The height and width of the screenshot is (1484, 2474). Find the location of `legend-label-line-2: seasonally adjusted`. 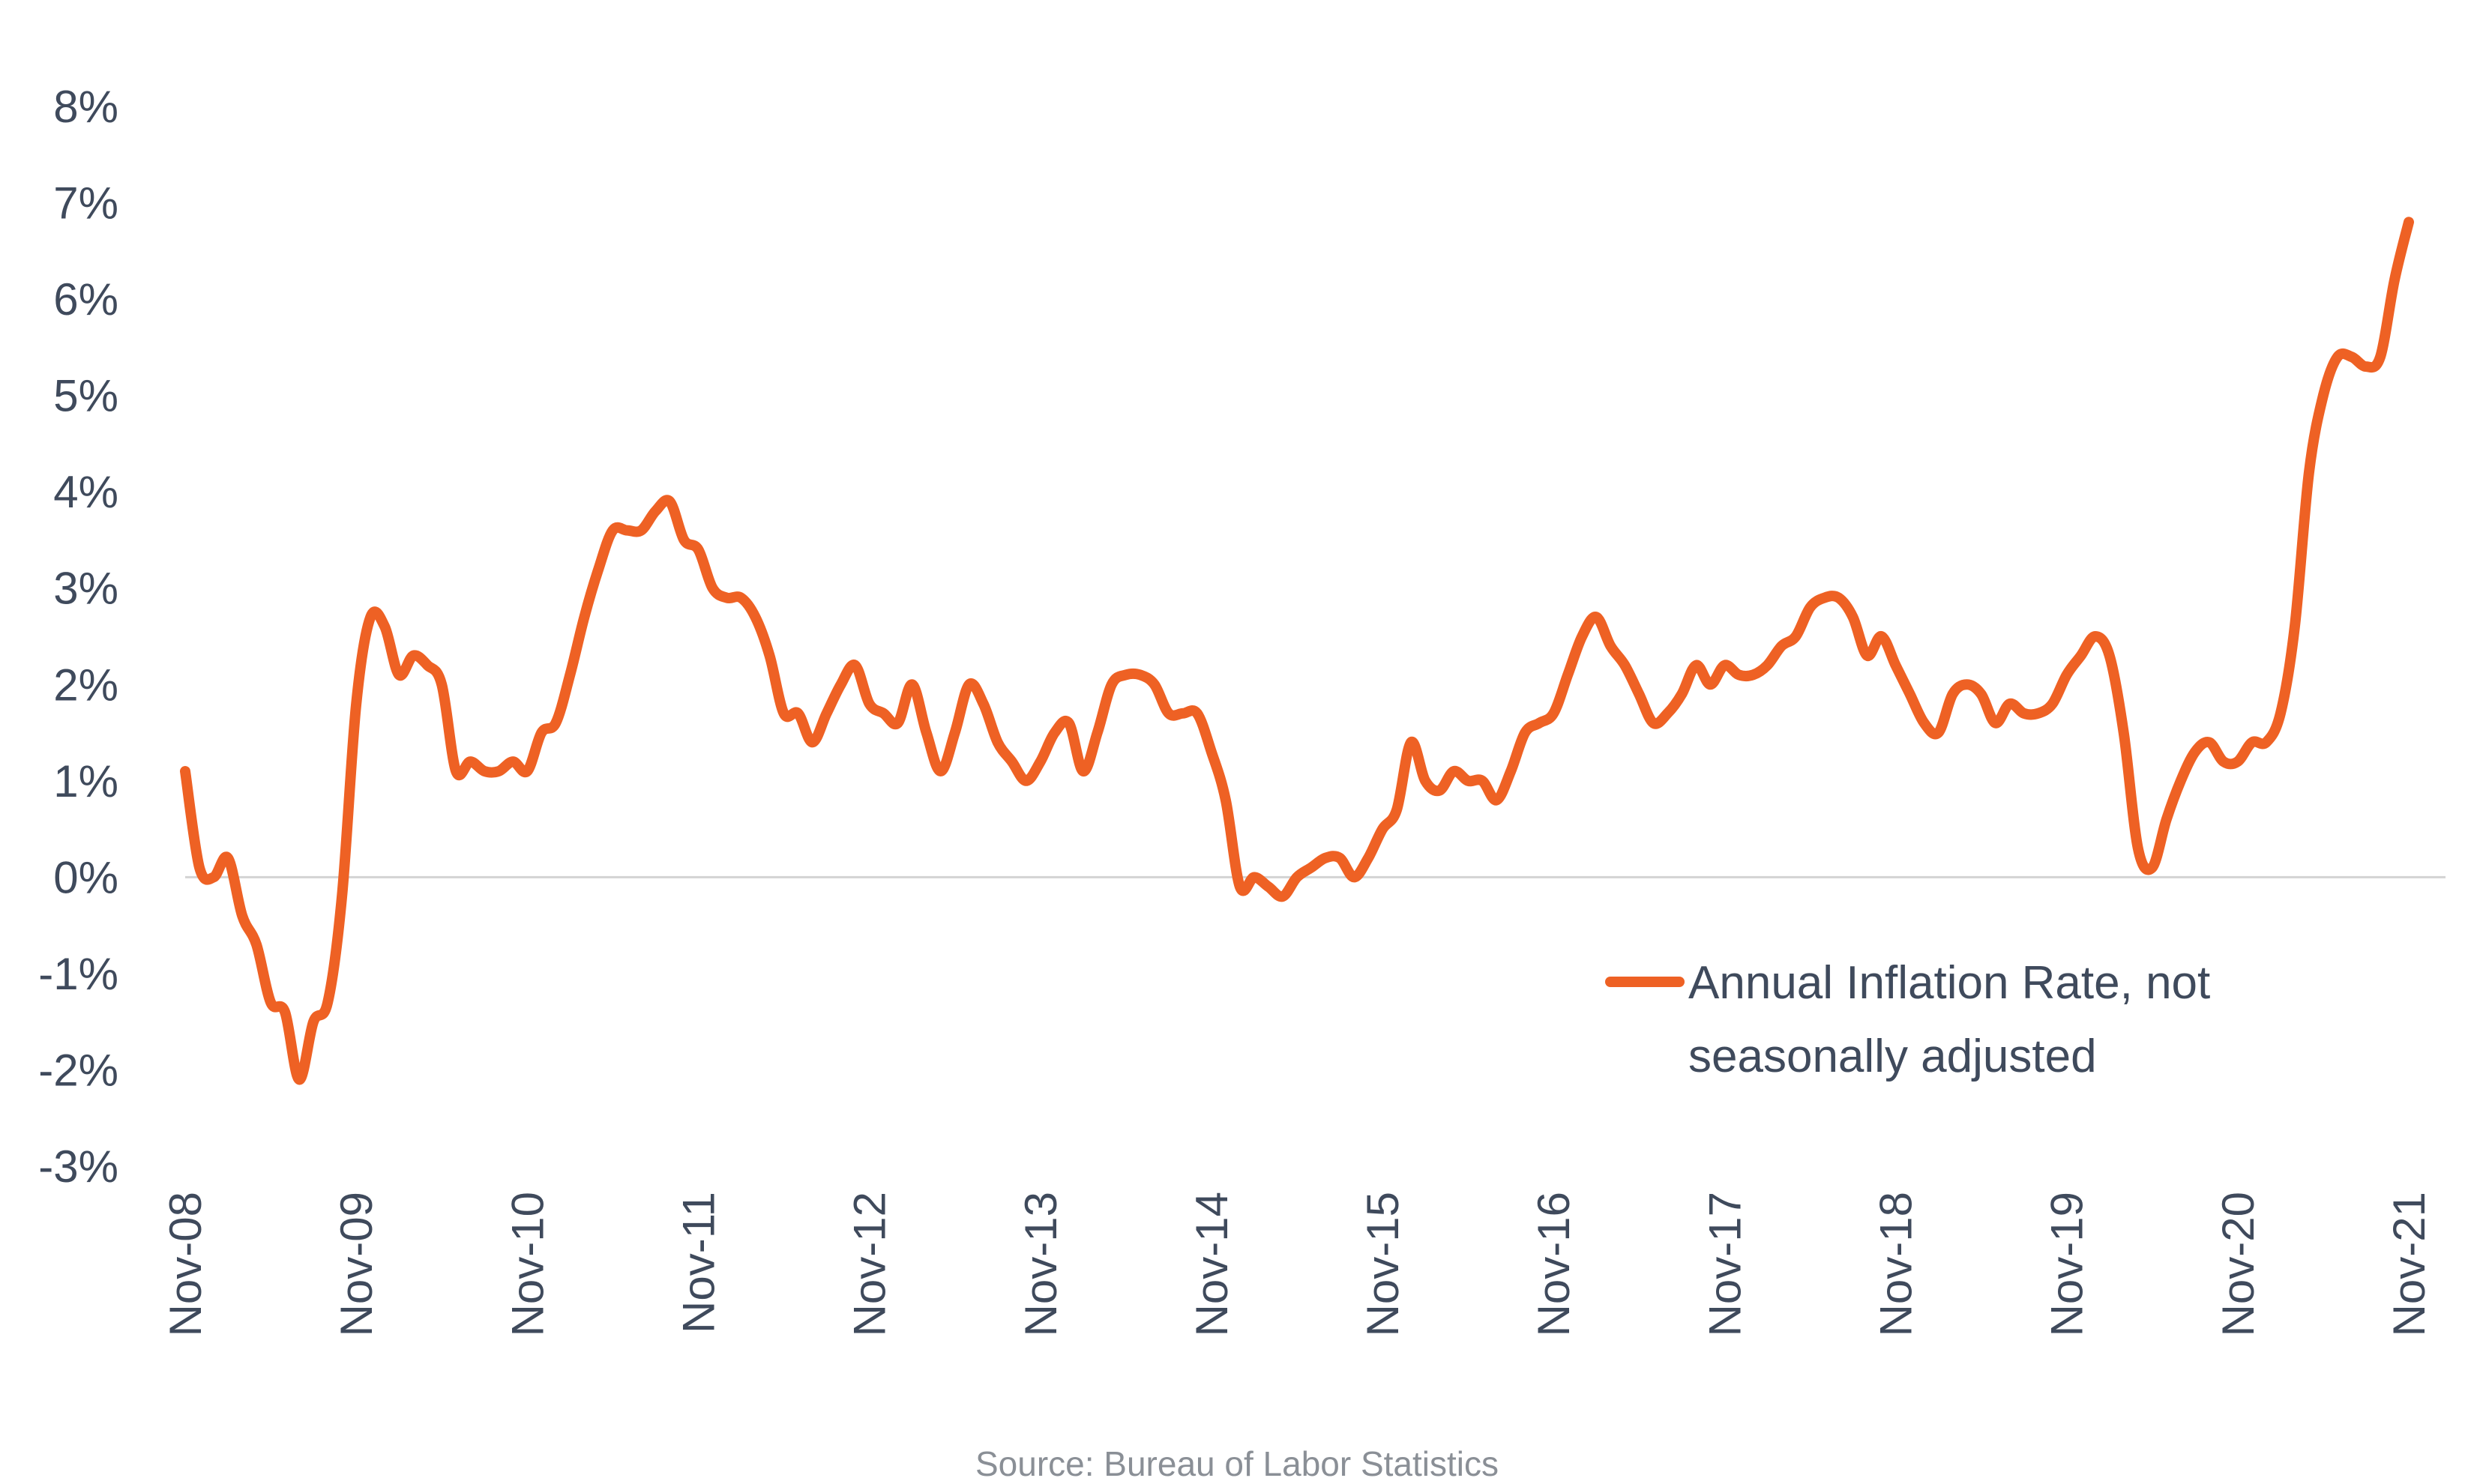

legend-label-line-2: seasonally adjusted is located at coordinates (1893, 1056).